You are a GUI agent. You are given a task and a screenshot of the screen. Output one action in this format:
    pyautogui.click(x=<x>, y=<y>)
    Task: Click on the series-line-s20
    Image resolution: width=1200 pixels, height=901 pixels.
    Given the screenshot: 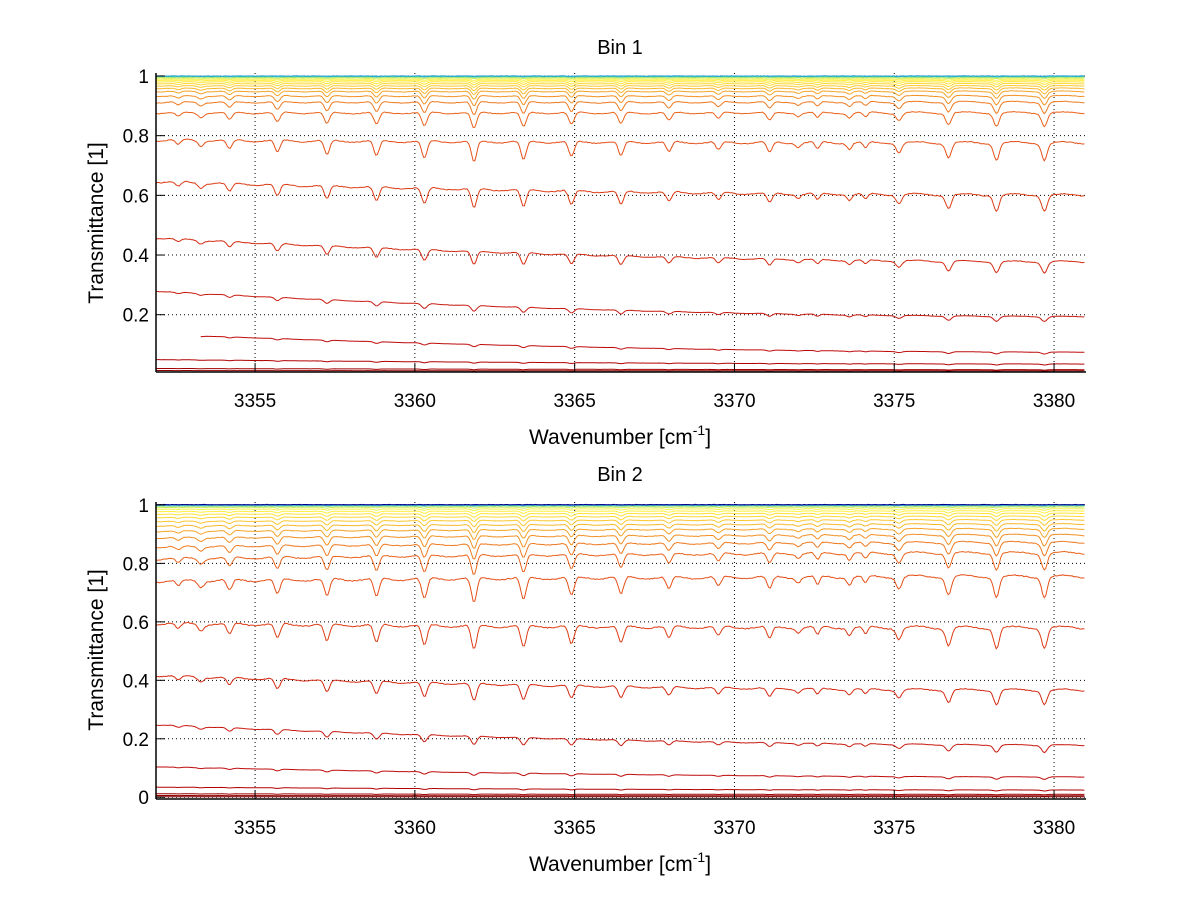 What is the action you would take?
    pyautogui.click(x=620, y=507)
    